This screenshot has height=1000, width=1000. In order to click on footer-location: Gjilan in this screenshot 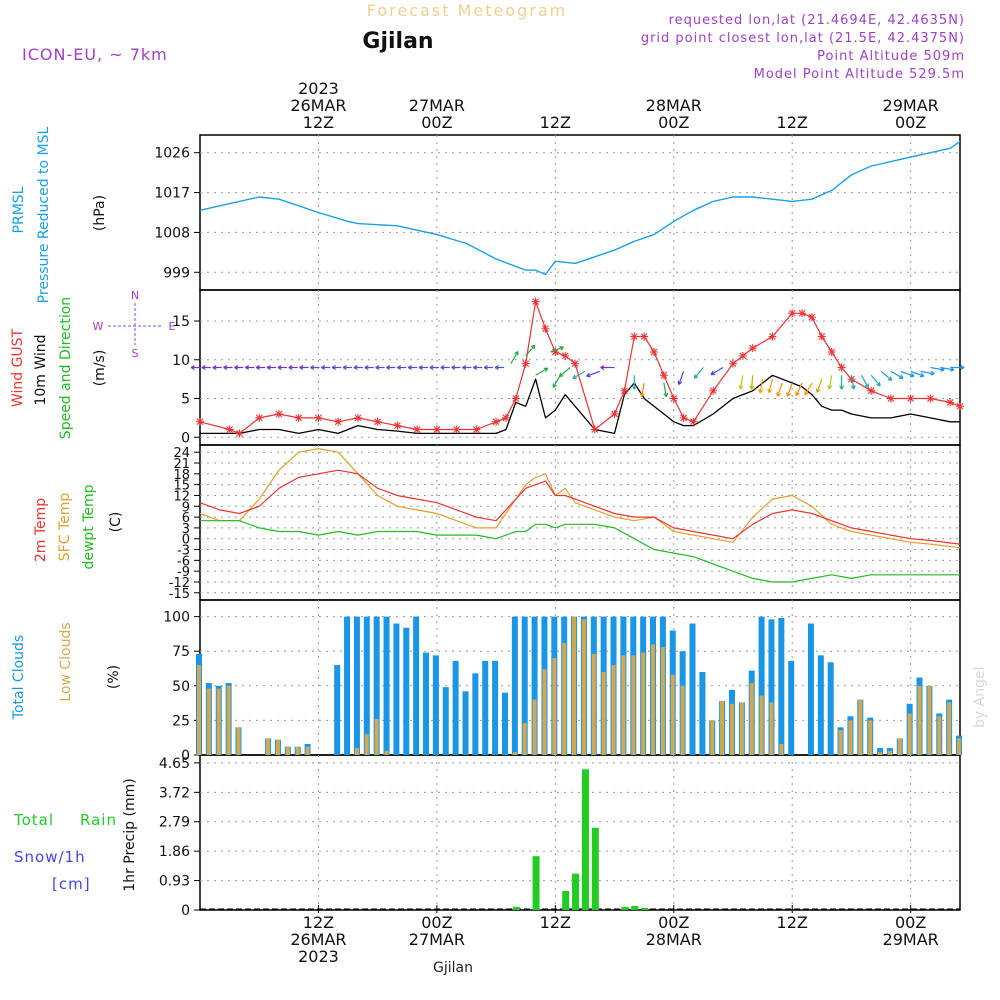, I will do `click(453, 968)`.